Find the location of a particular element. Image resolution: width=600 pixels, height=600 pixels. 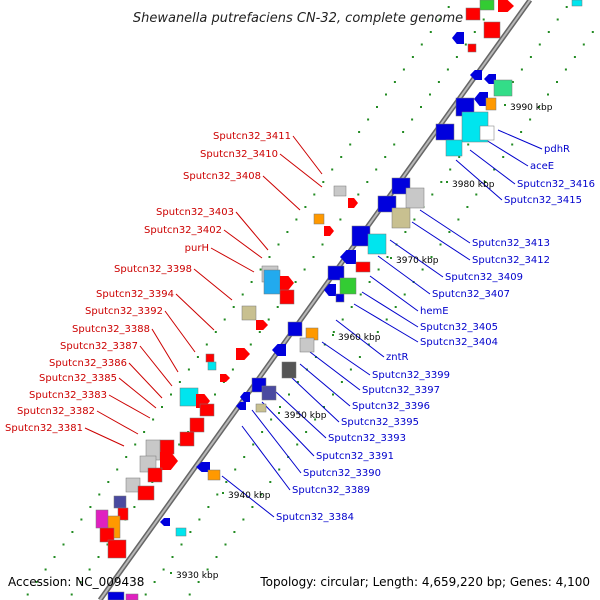

kbp-marker-label: 3930 kbp is located at coordinates (197, 576).